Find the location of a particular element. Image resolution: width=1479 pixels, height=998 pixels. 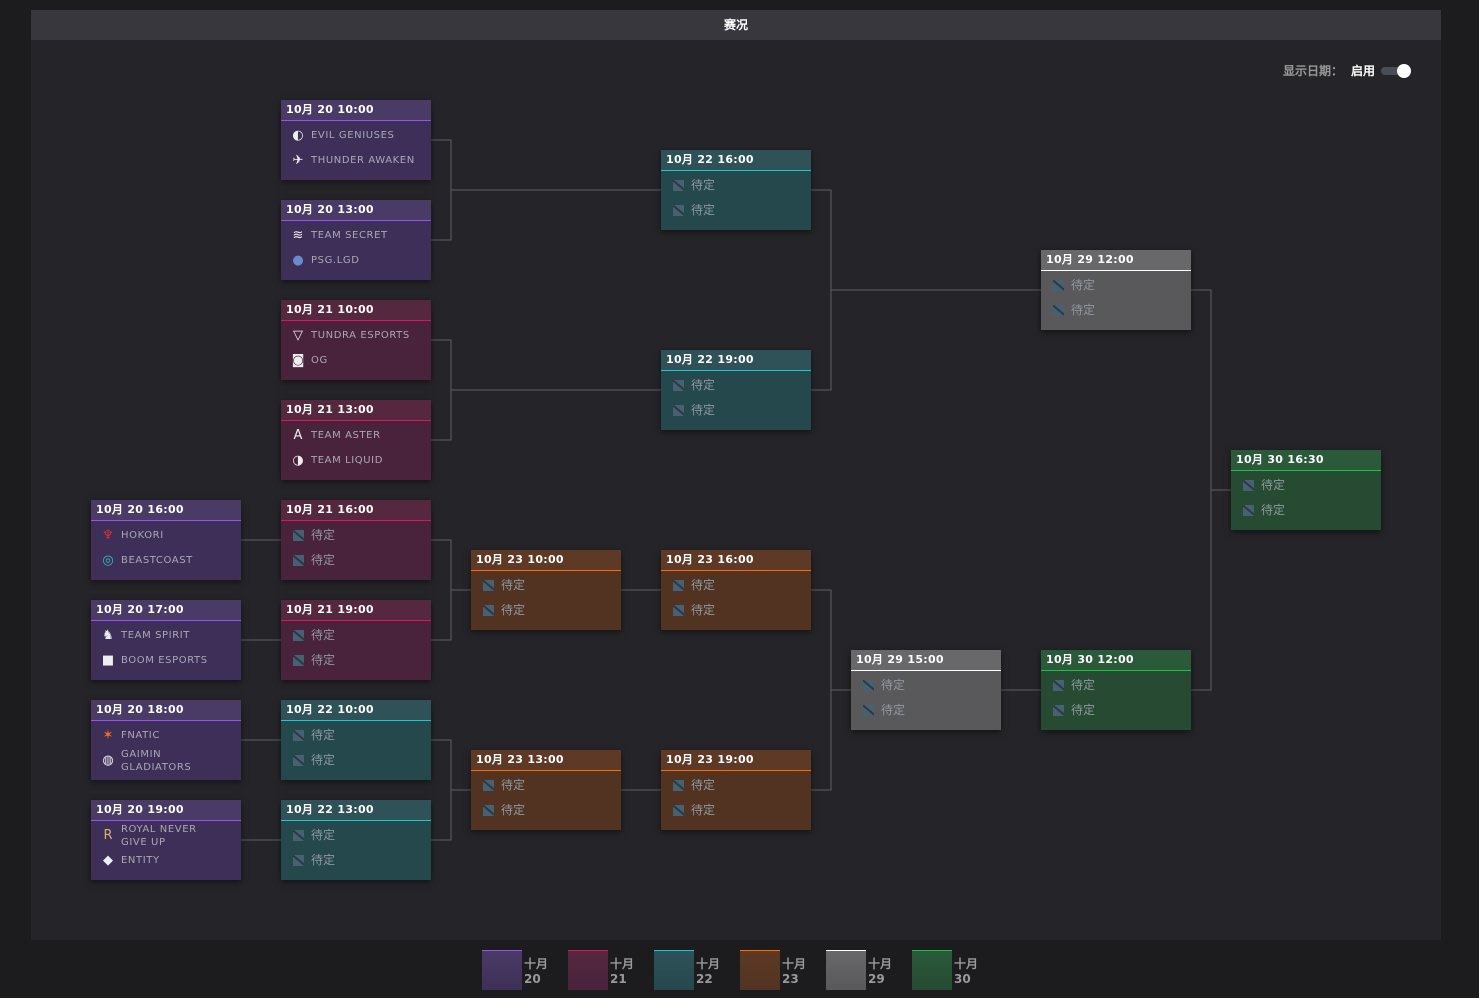

match-date: 10月 22 16:00 is located at coordinates (736, 160).